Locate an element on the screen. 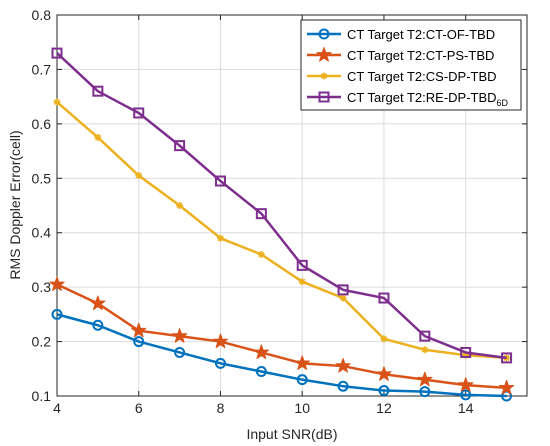 This screenshot has width=550, height=446. legend-label: CT Target T2:CT-PS-TBD is located at coordinates (420, 55).